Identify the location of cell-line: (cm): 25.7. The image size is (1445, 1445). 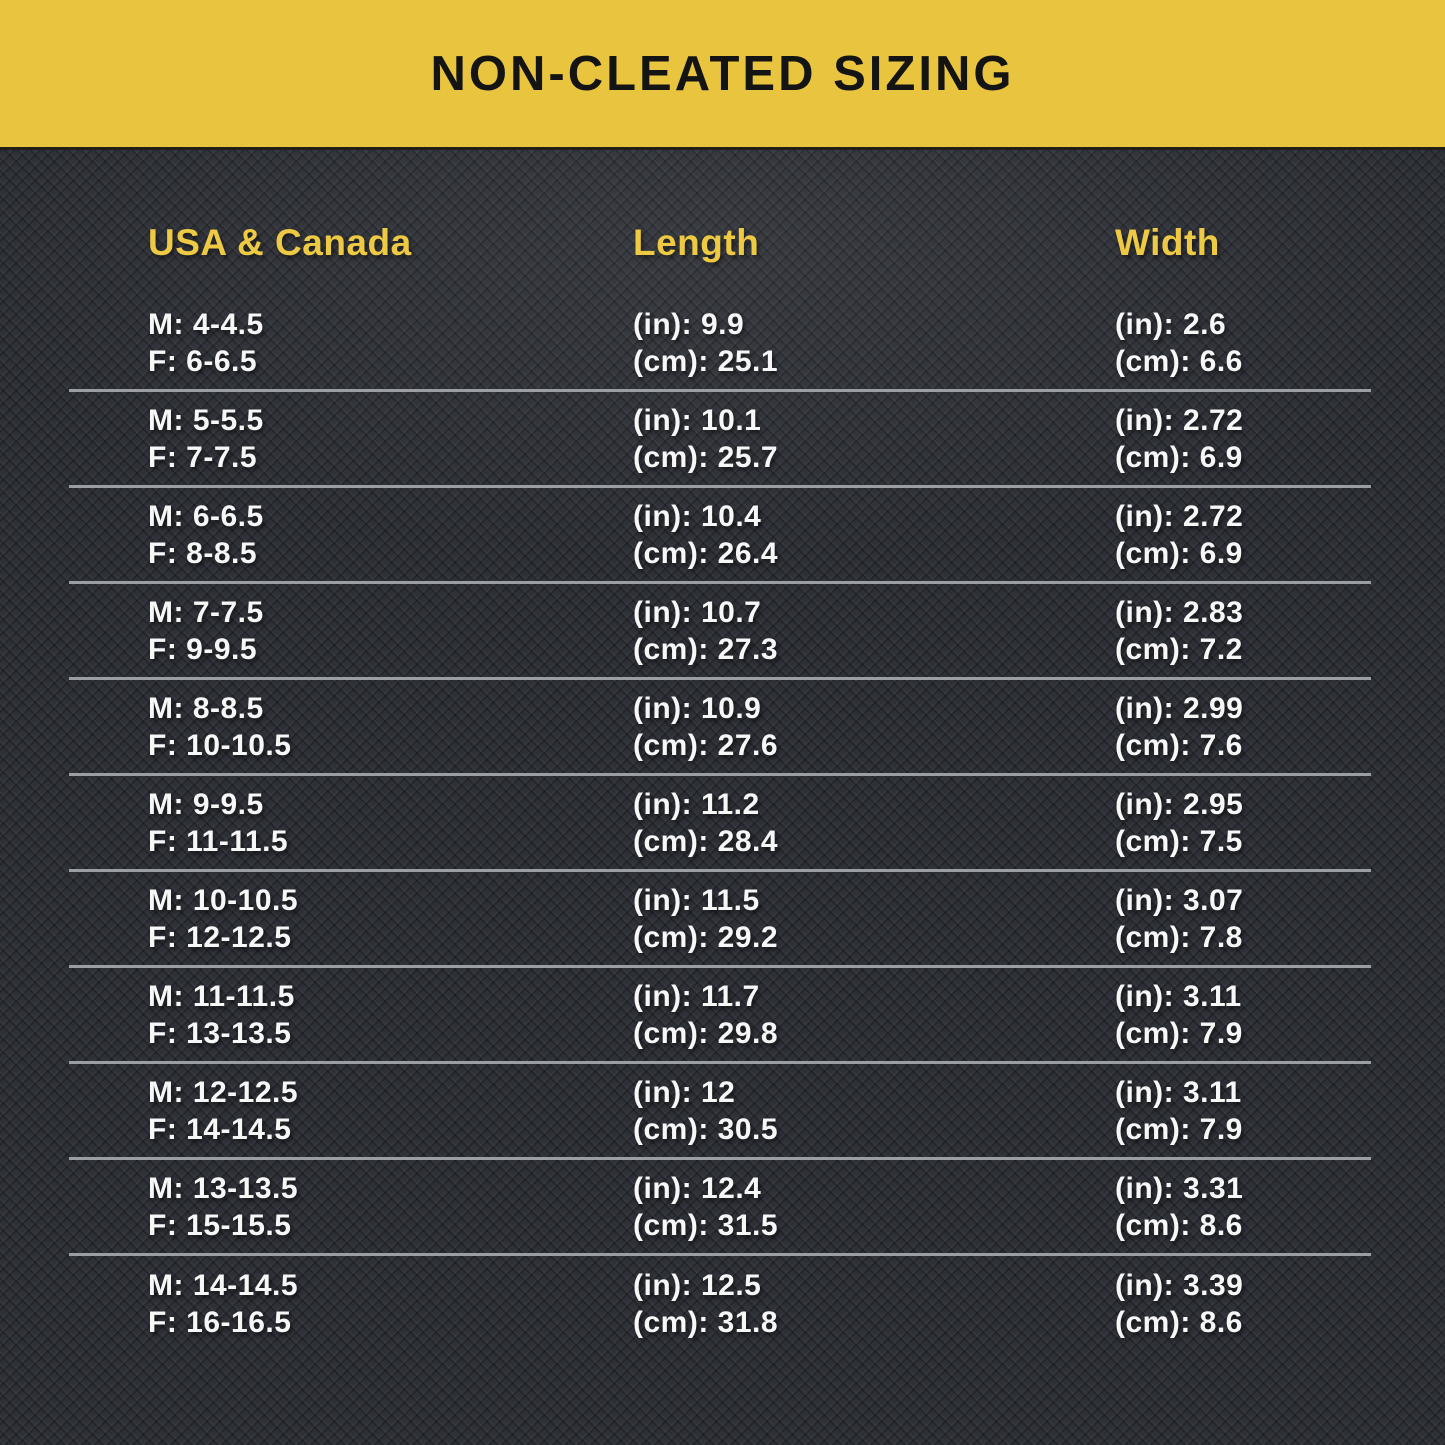
(706, 457).